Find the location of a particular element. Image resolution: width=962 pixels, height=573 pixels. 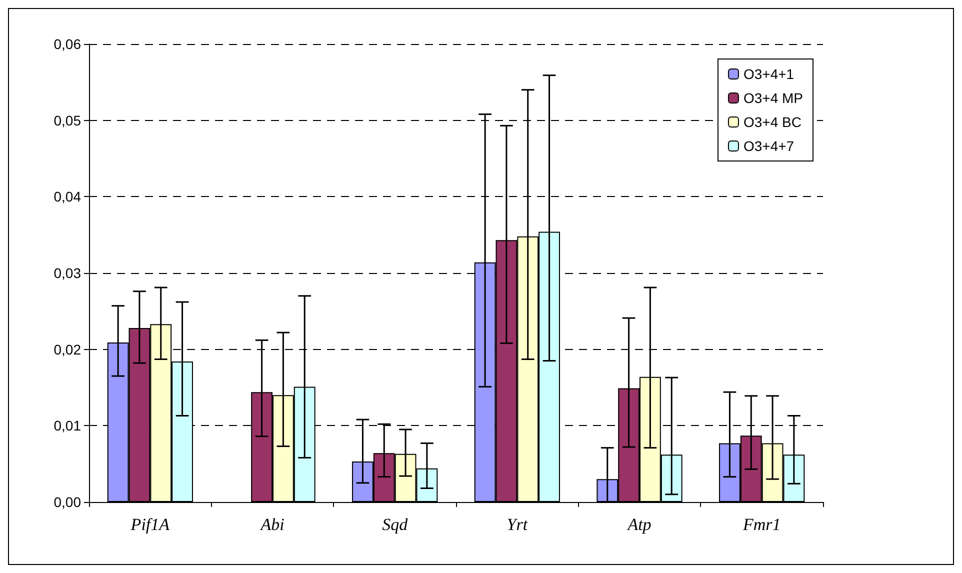

x-tick-label: Sqd is located at coordinates (395, 524).